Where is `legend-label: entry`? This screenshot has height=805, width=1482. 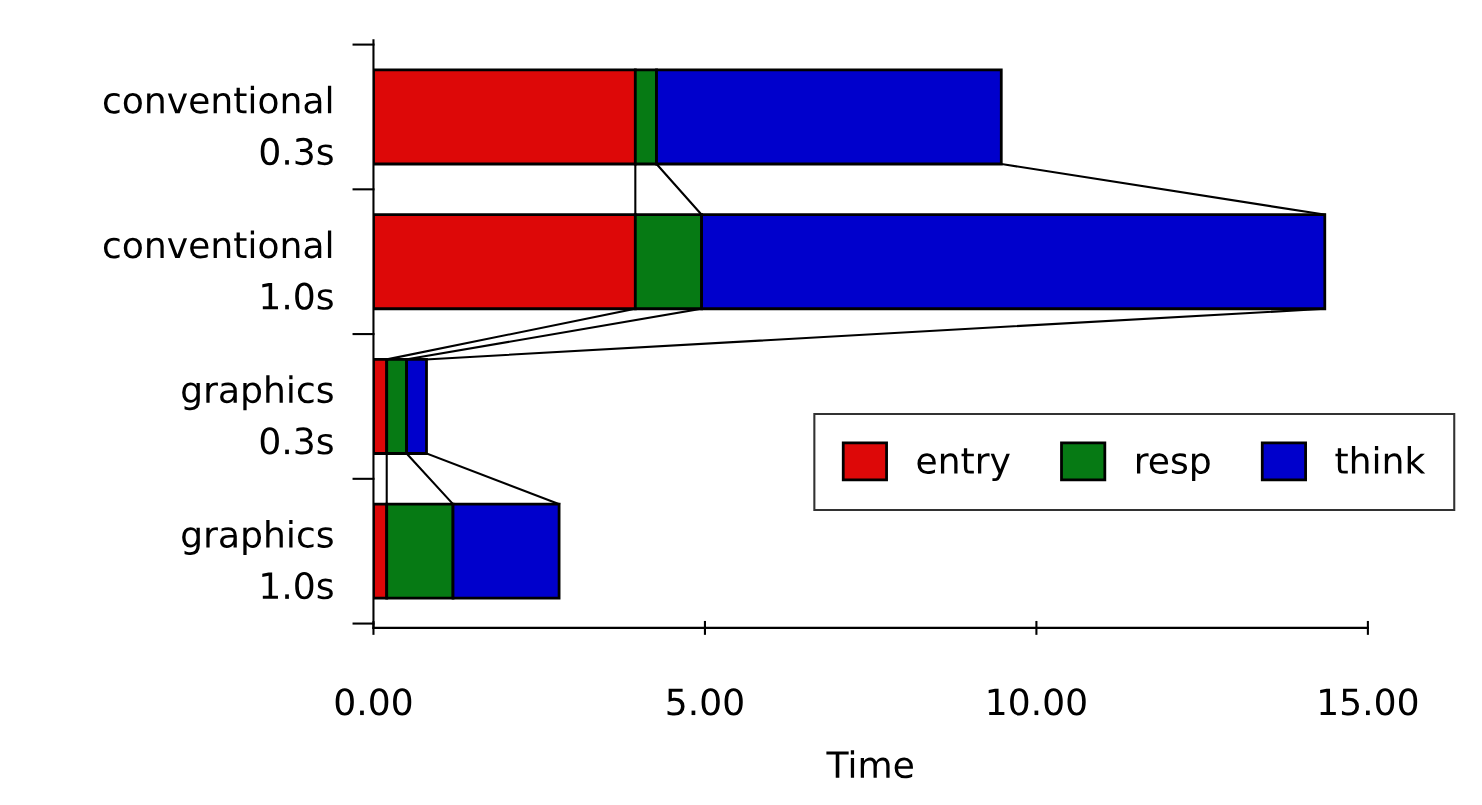
legend-label: entry is located at coordinates (963, 465).